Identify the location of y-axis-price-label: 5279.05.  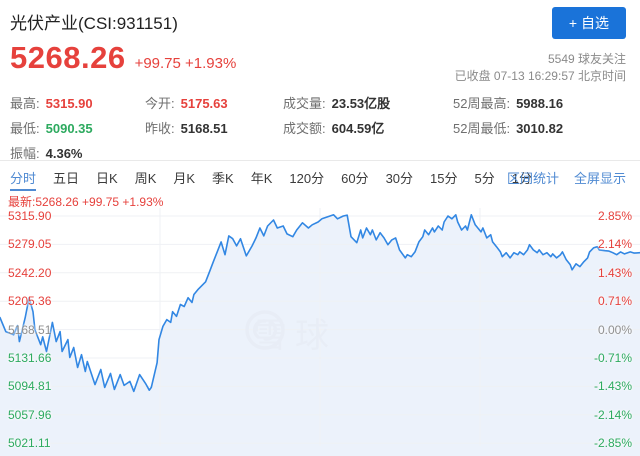
(30, 244).